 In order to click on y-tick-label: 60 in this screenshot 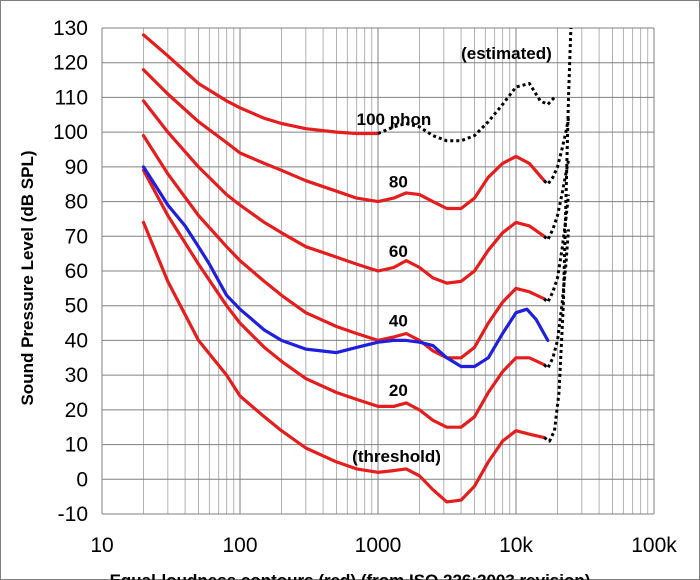, I will do `click(76, 271)`.